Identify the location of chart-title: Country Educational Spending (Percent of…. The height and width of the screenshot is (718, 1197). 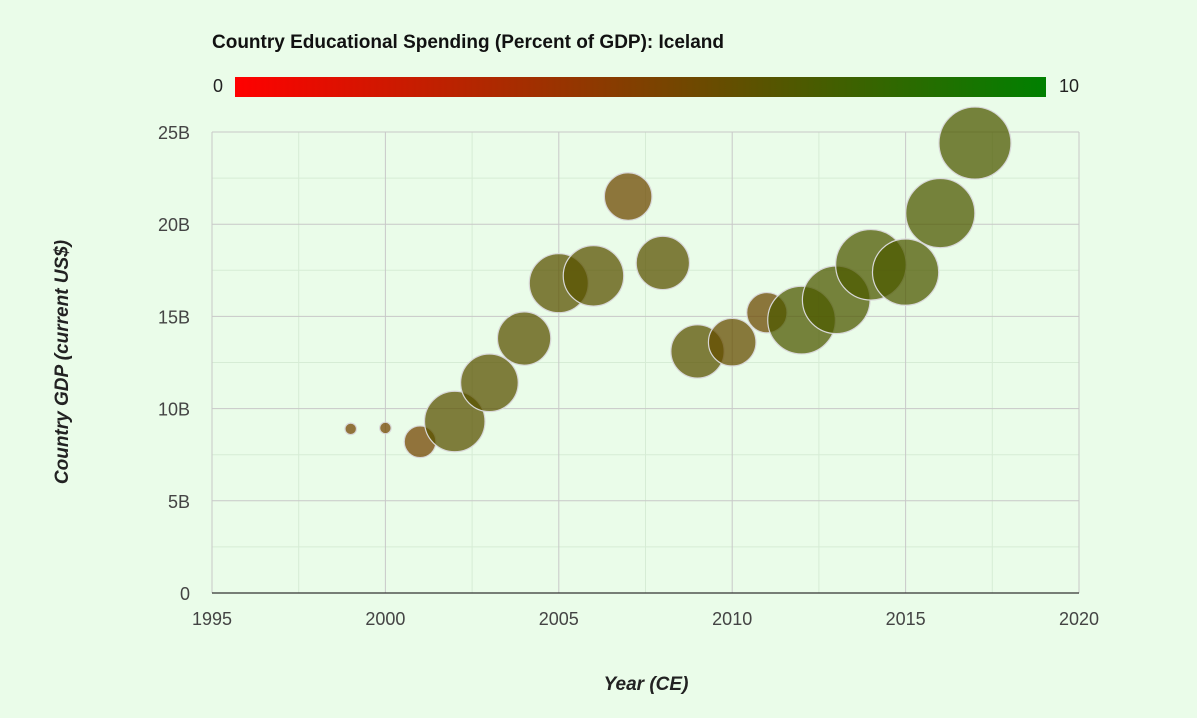
(468, 42).